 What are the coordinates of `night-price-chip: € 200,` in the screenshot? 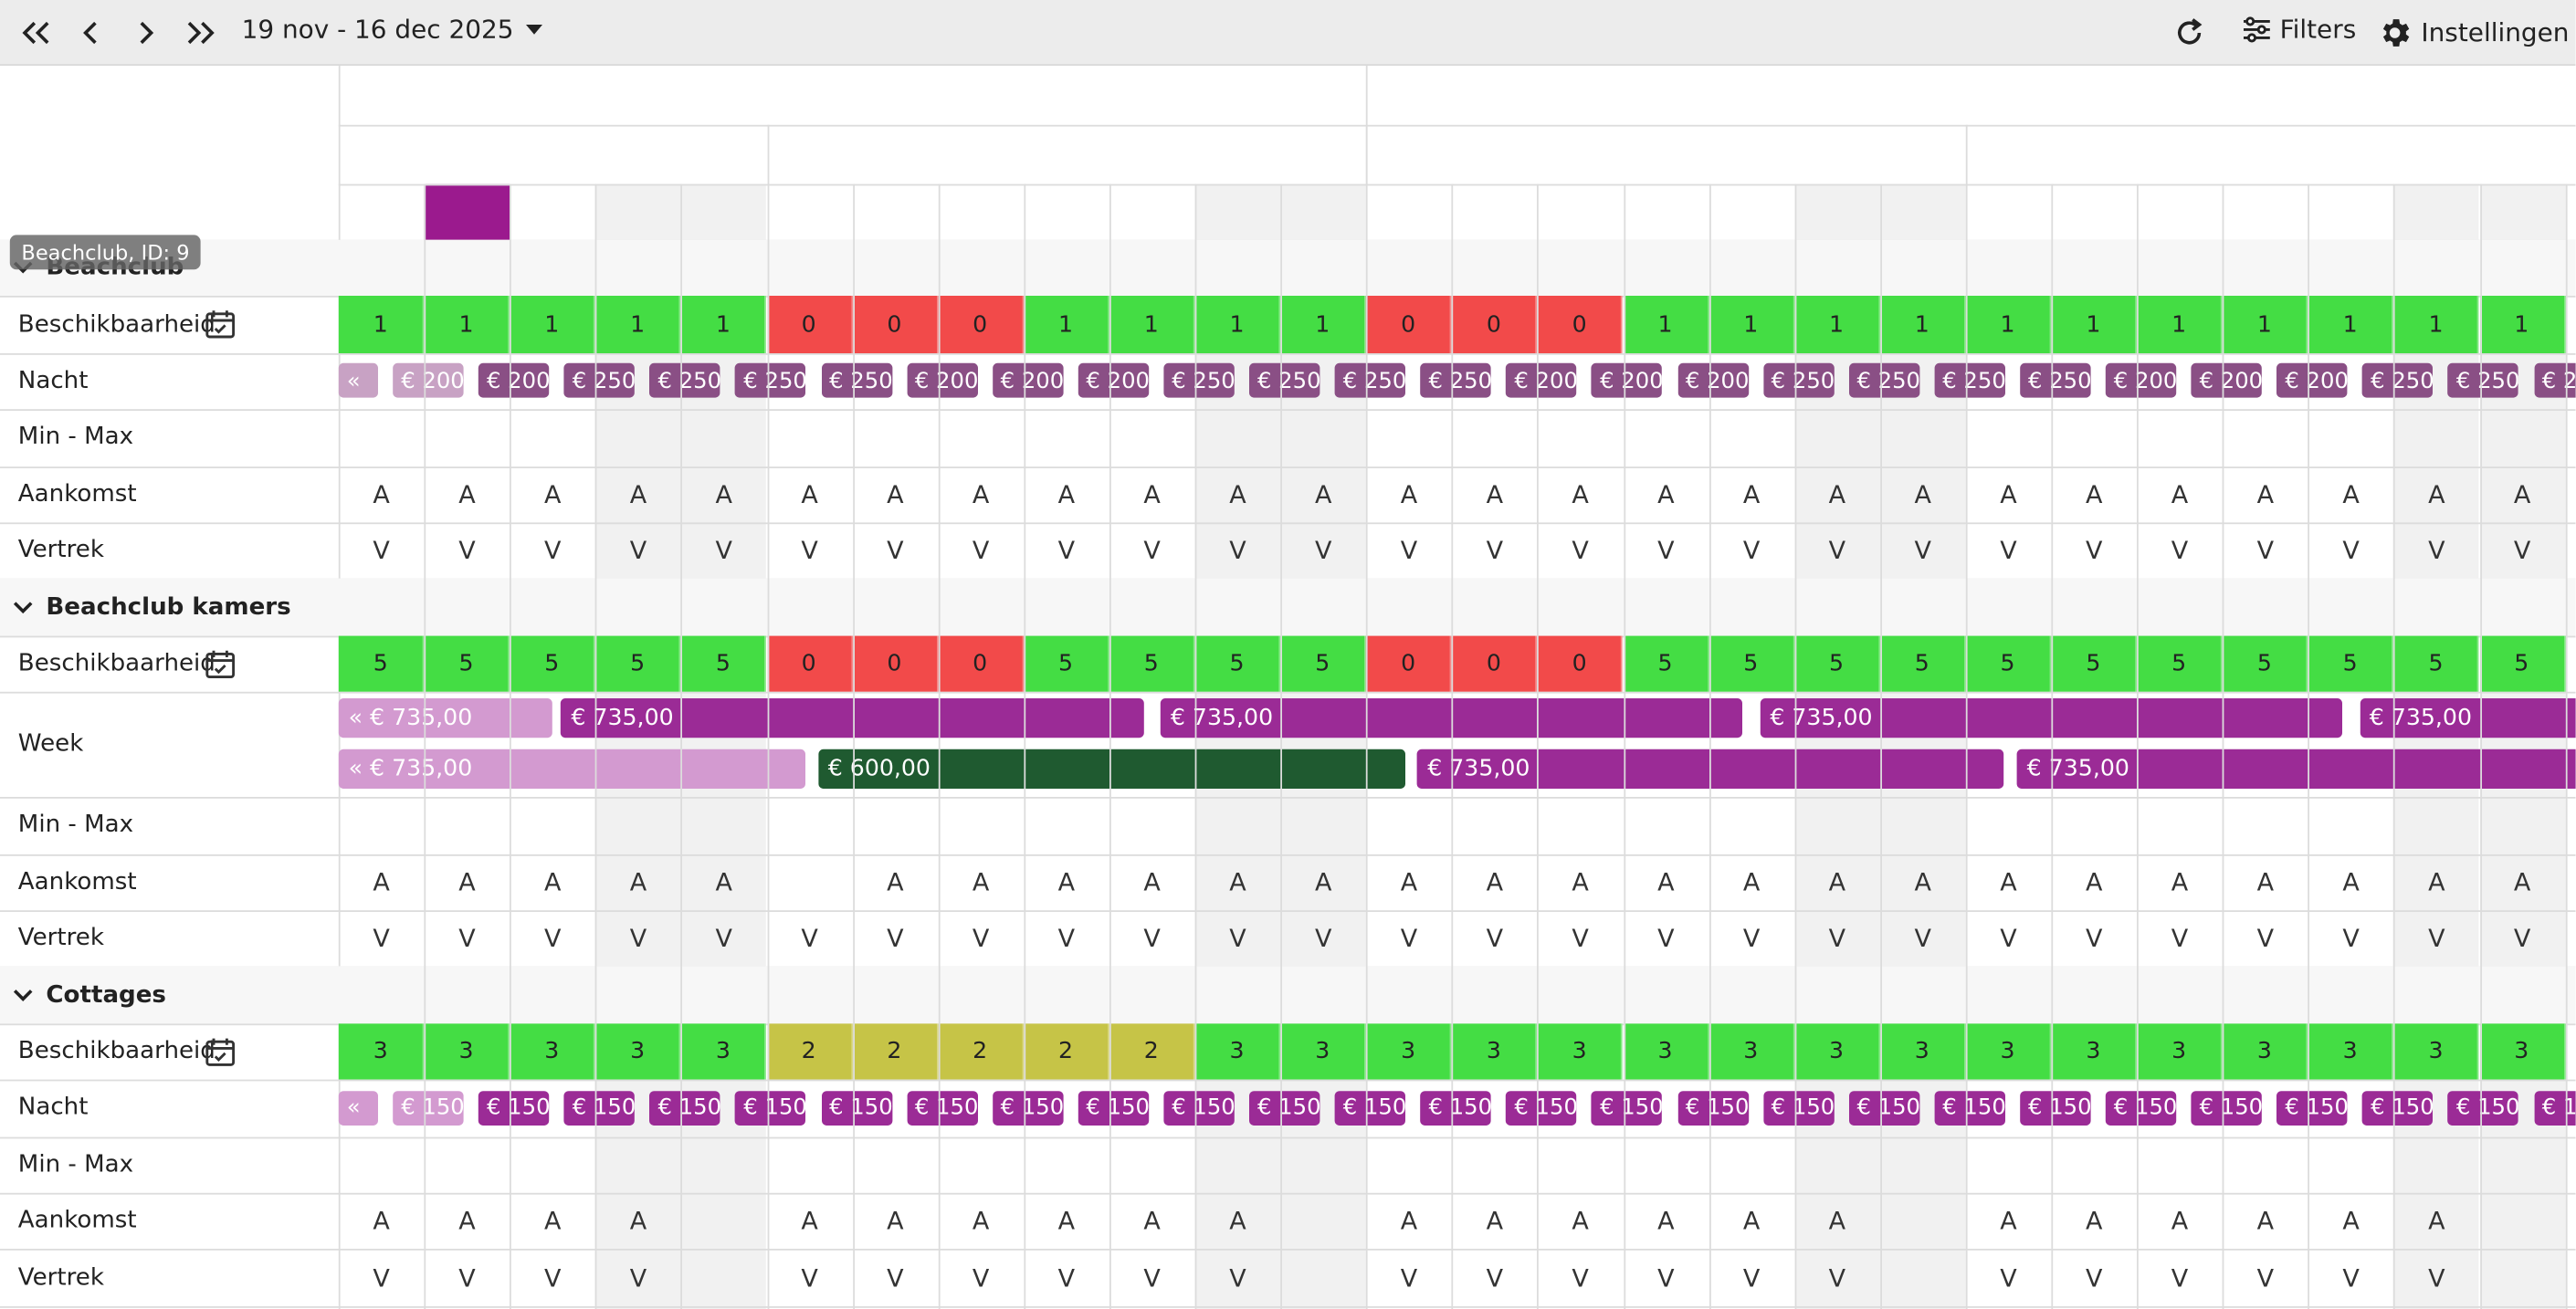 It's located at (514, 381).